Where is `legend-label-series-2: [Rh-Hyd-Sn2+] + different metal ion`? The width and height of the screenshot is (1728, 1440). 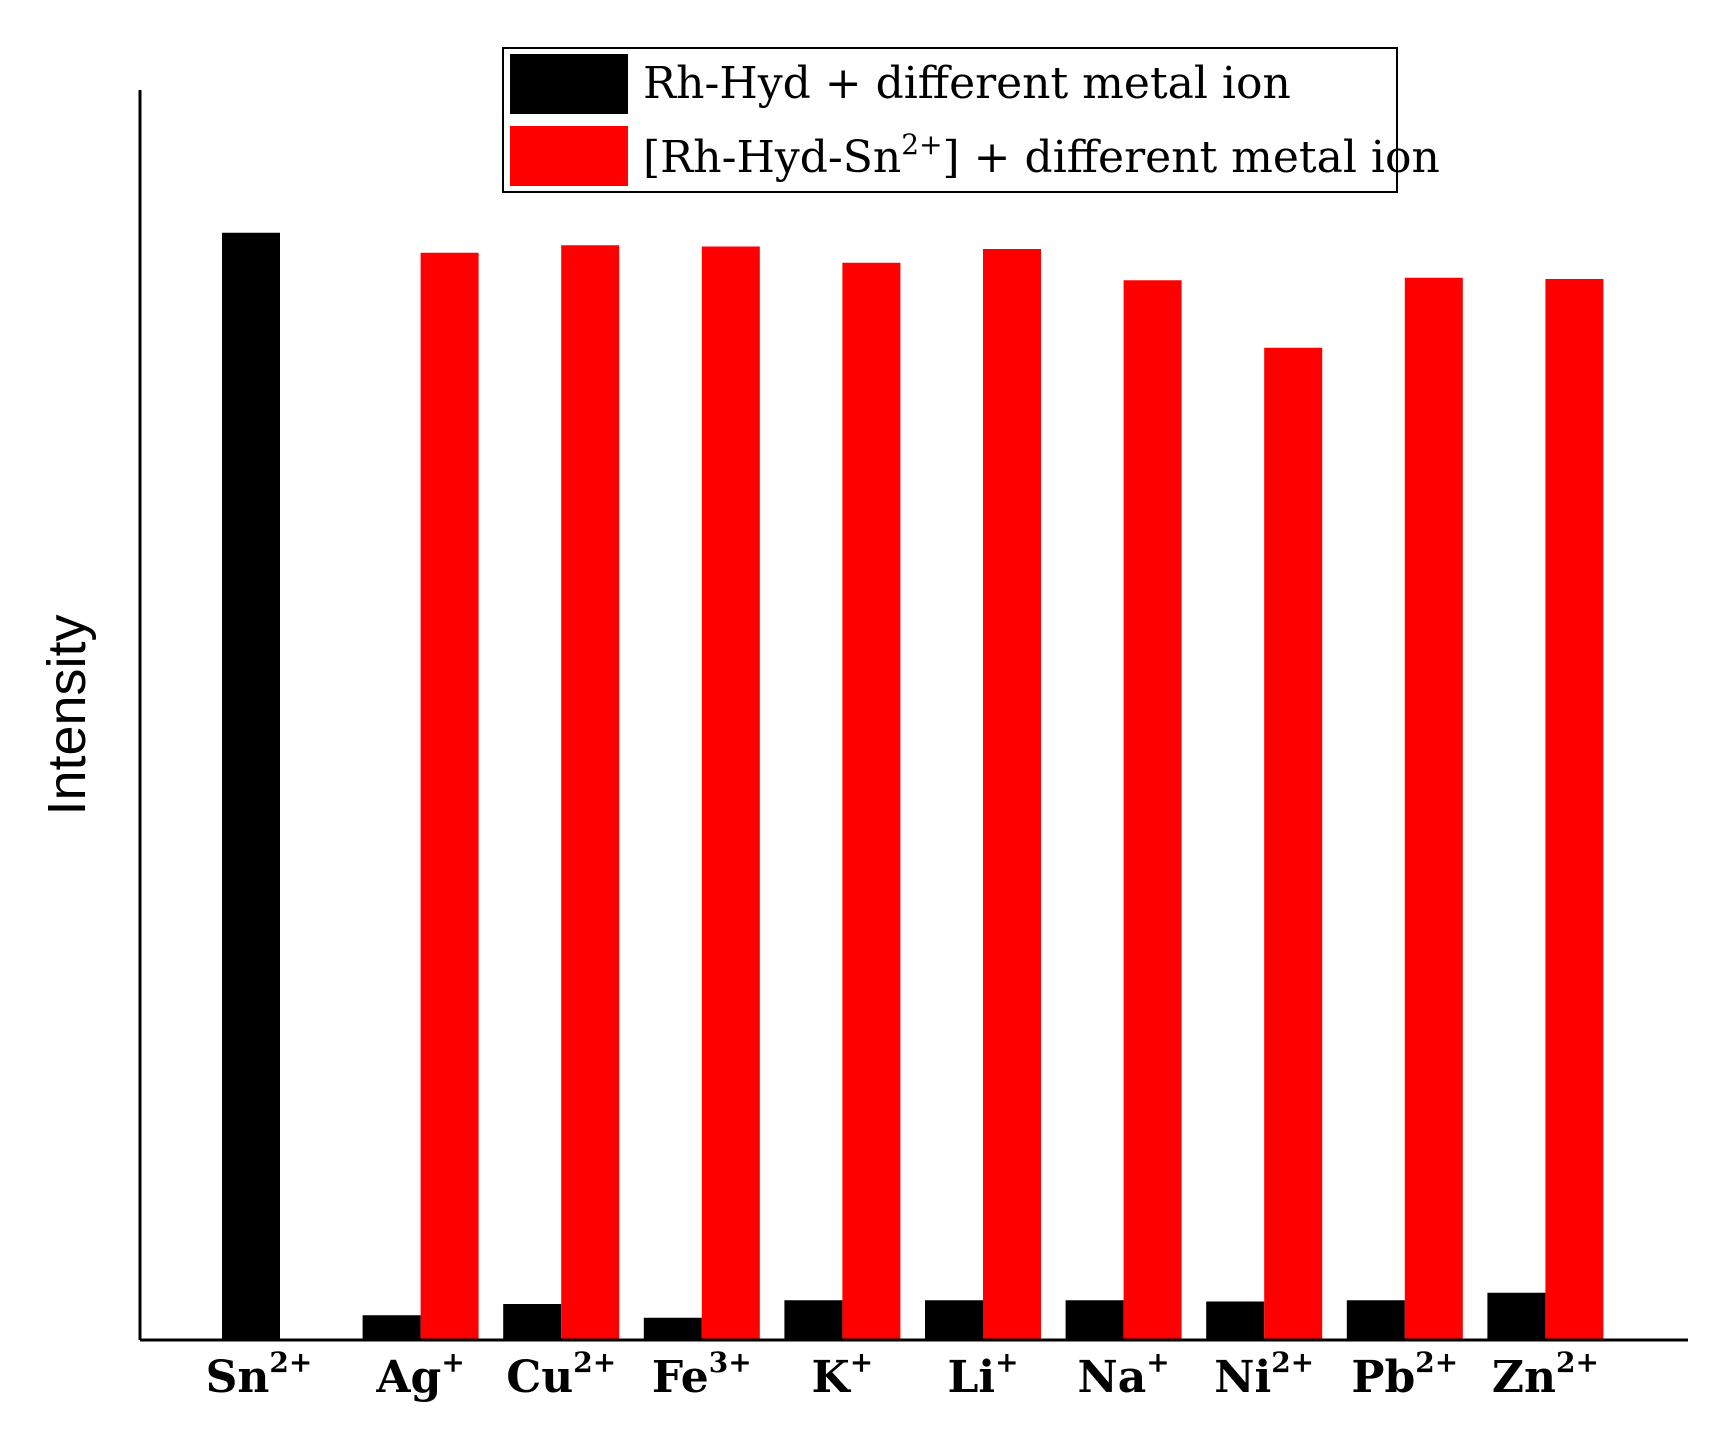
legend-label-series-2: [Rh-Hyd-Sn2+] + different metal ion is located at coordinates (1041, 155).